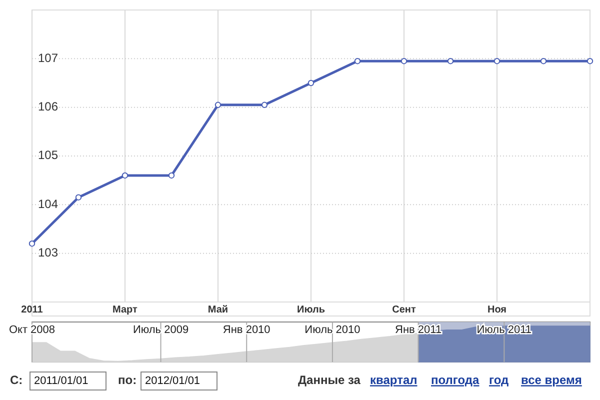 This screenshot has height=400, width=600. Describe the element at coordinates (394, 380) in the screenshot. I see `text: квартал` at that location.